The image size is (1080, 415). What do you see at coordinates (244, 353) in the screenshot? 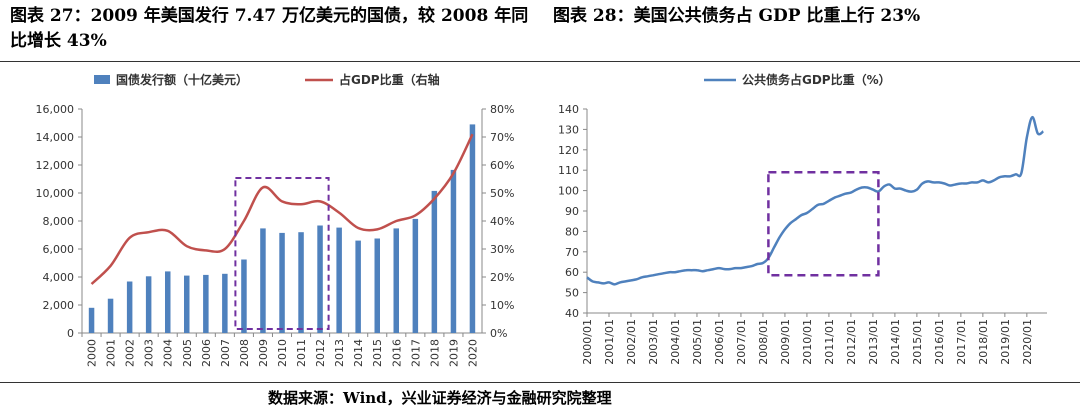
I see `x-tick-label: 2008` at bounding box center [244, 353].